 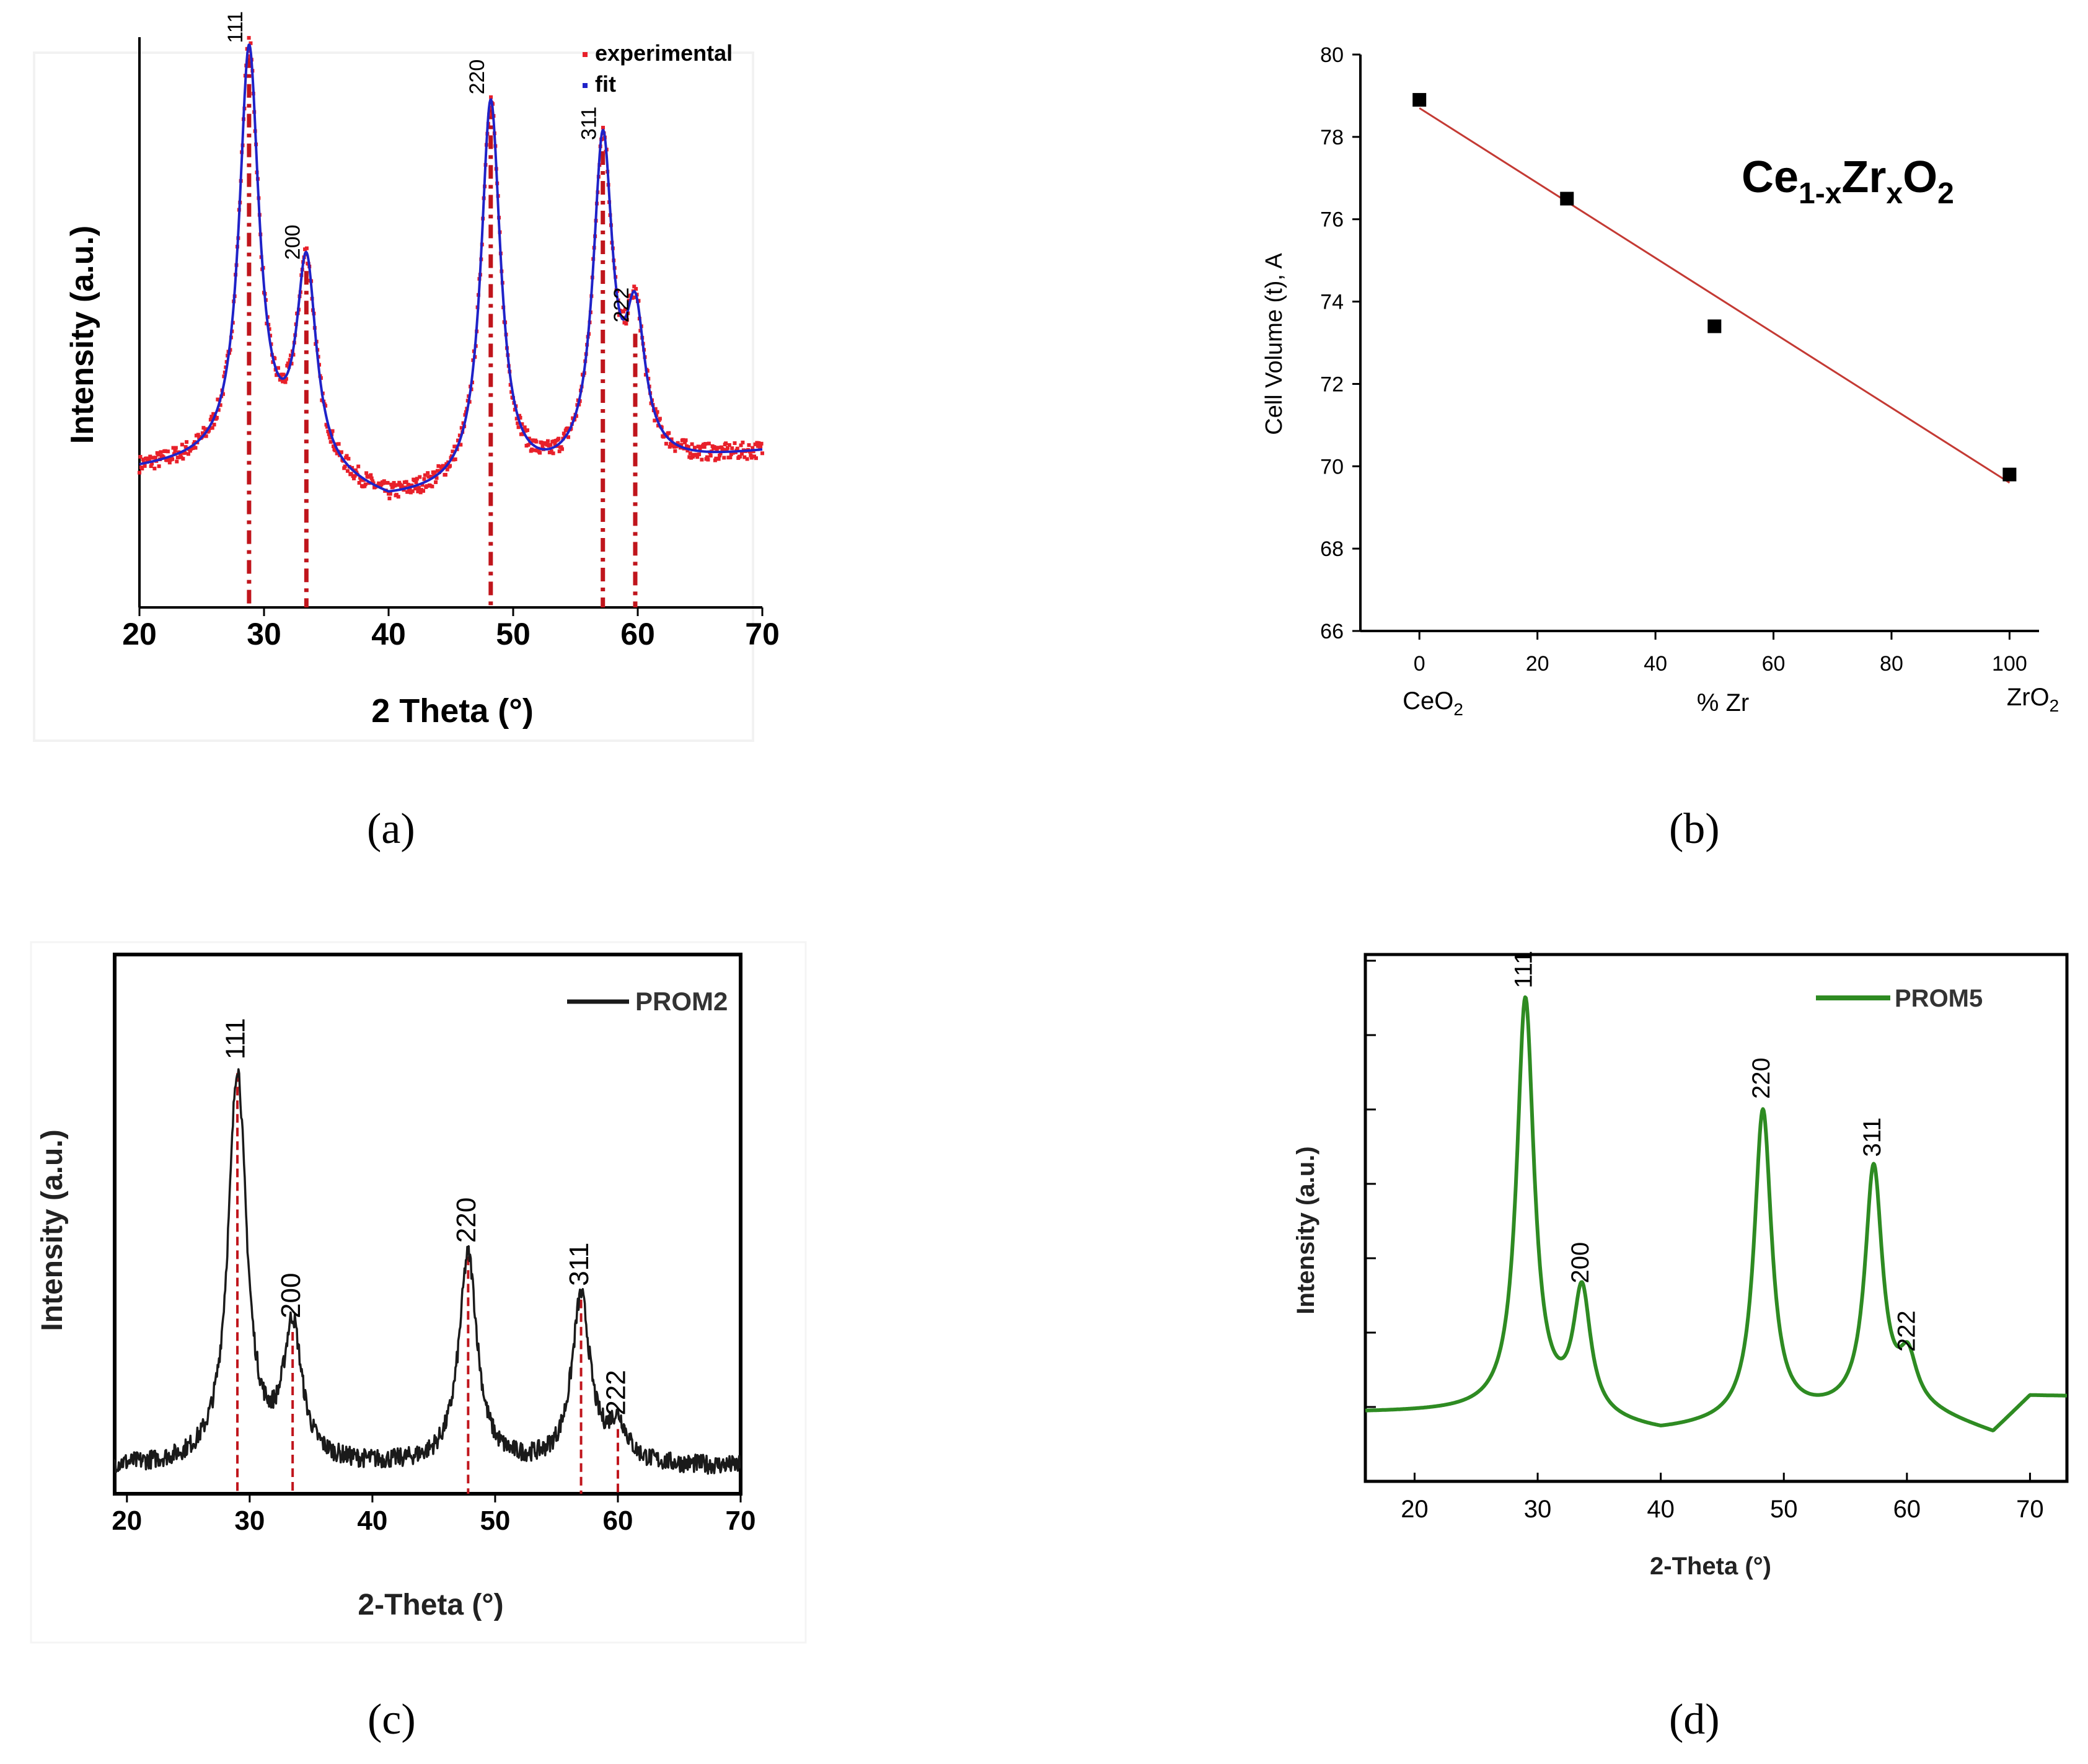 I want to click on x-end-label-ceo2: CeO2, so click(x=1433, y=703).